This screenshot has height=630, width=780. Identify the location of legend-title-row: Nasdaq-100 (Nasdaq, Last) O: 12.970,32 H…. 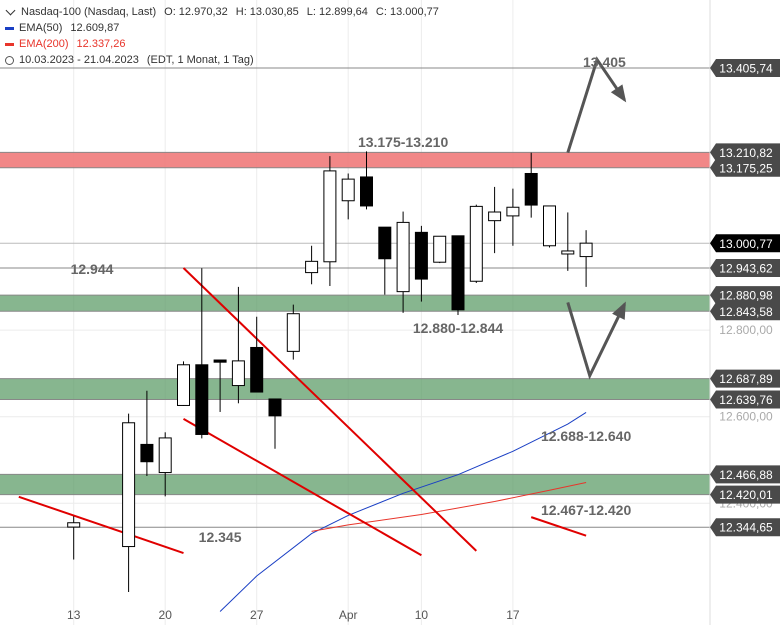
(222, 12).